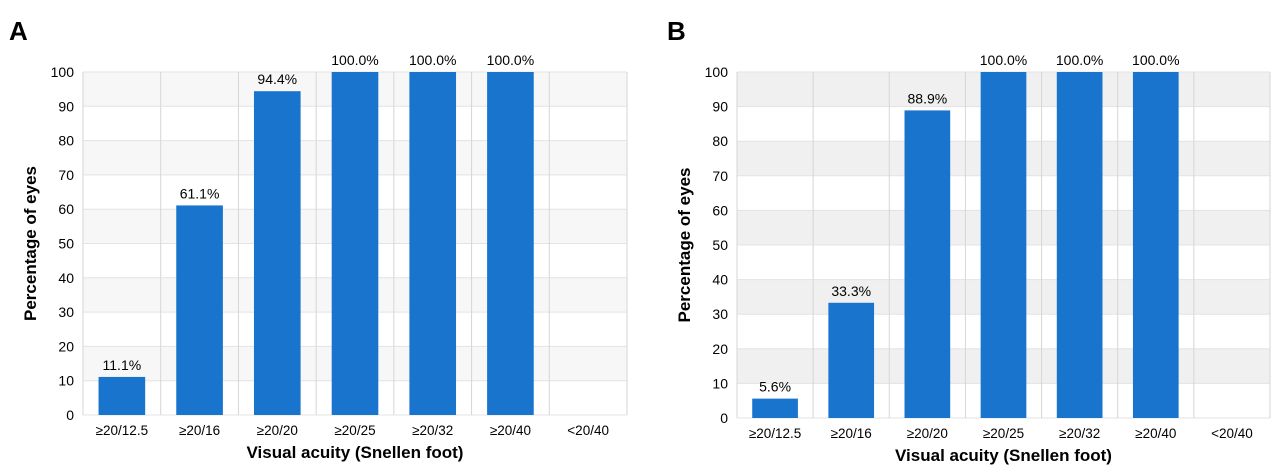 This screenshot has width=1283, height=470. What do you see at coordinates (277, 79) in the screenshot?
I see `data-label: 94.4%` at bounding box center [277, 79].